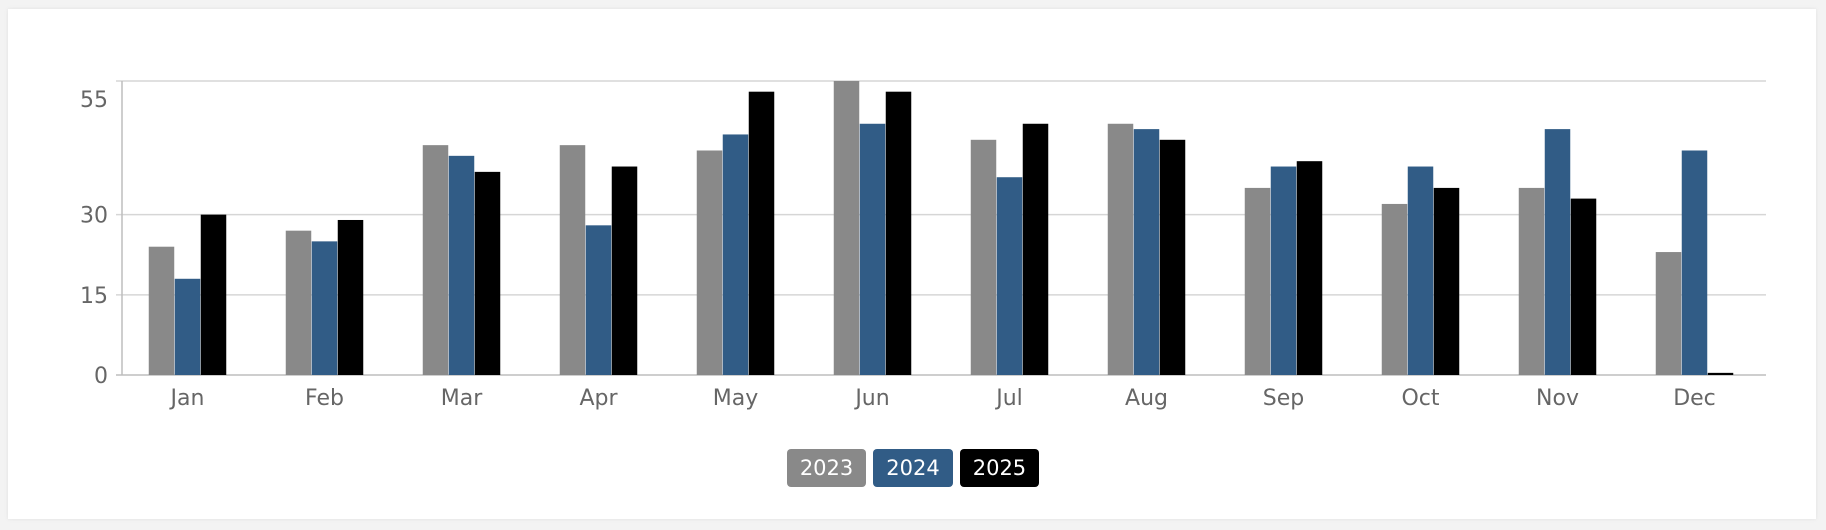  I want to click on x-tick-label-Jun: Jun, so click(871, 398).